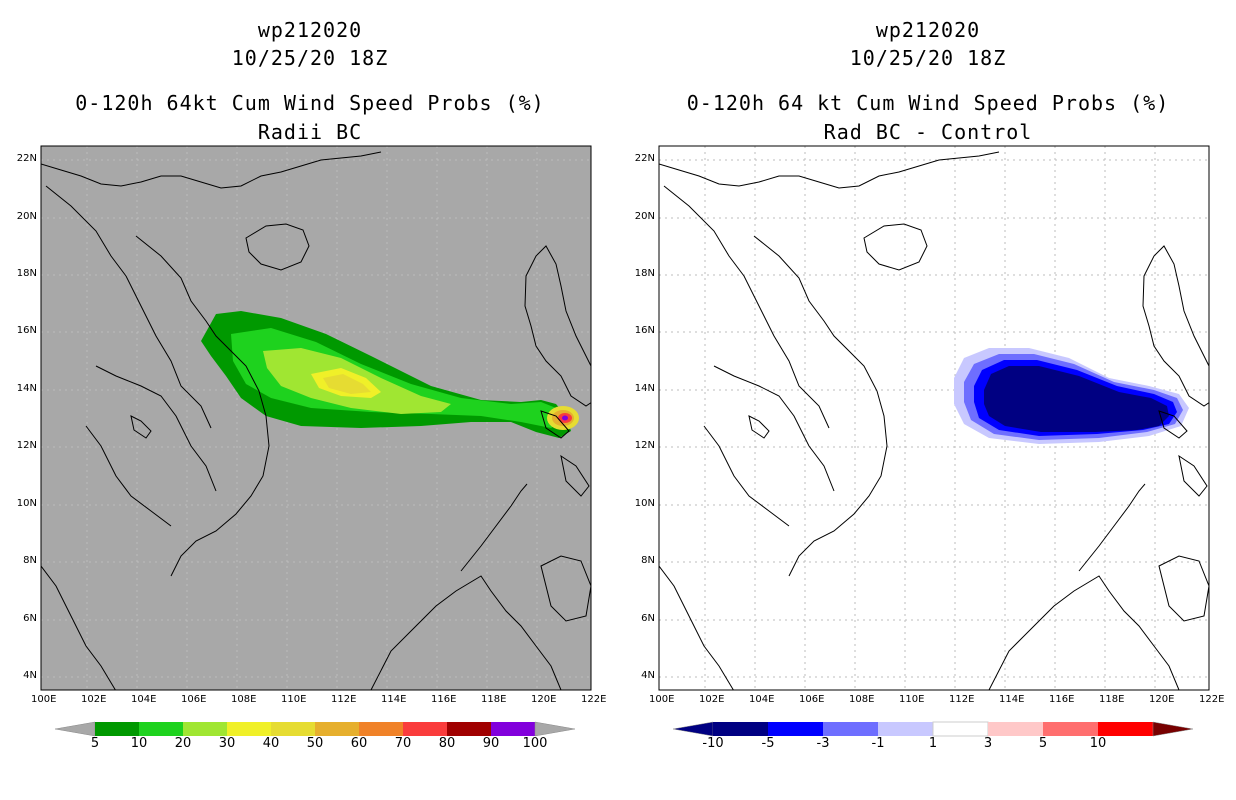 This screenshot has width=1236, height=800. Describe the element at coordinates (535, 743) in the screenshot. I see `colorbar-label: 100` at that location.